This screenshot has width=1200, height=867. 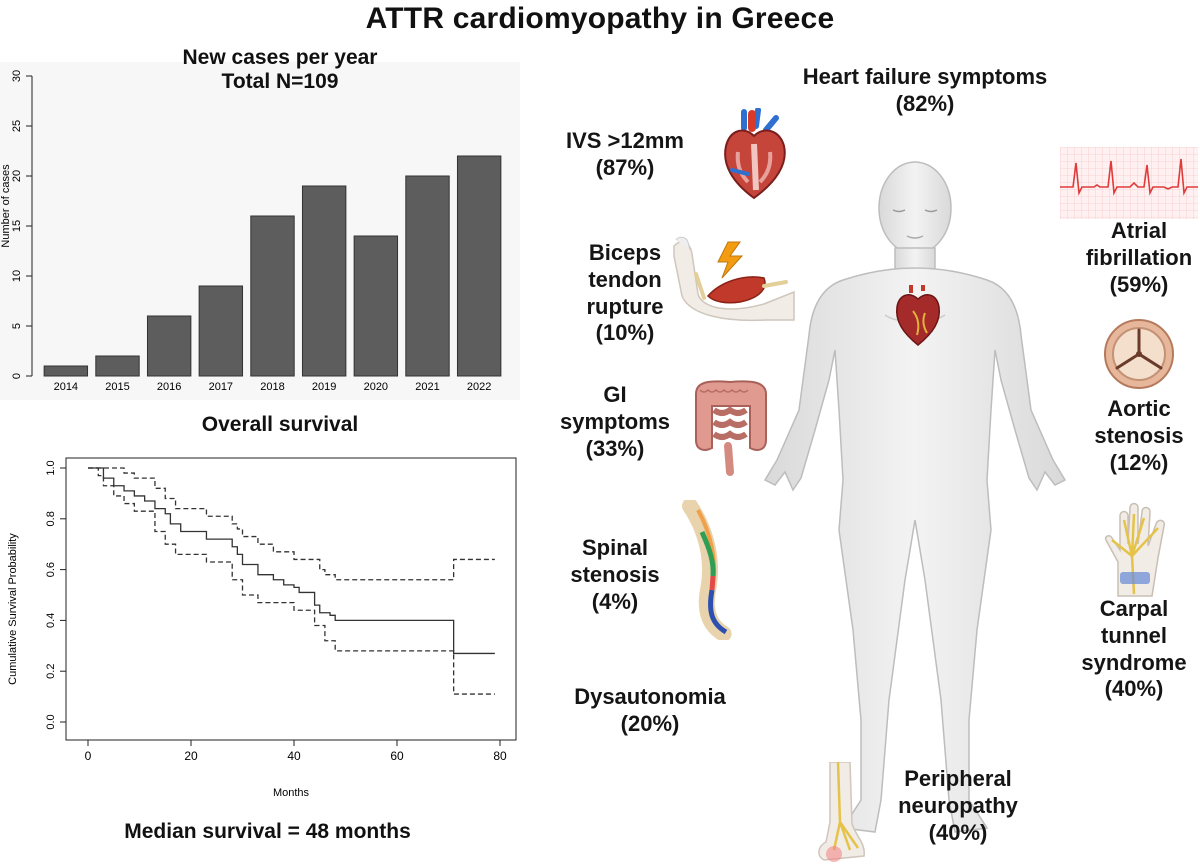 I want to click on bar-chart-title: New cases per year Total N=109, so click(x=280, y=70).